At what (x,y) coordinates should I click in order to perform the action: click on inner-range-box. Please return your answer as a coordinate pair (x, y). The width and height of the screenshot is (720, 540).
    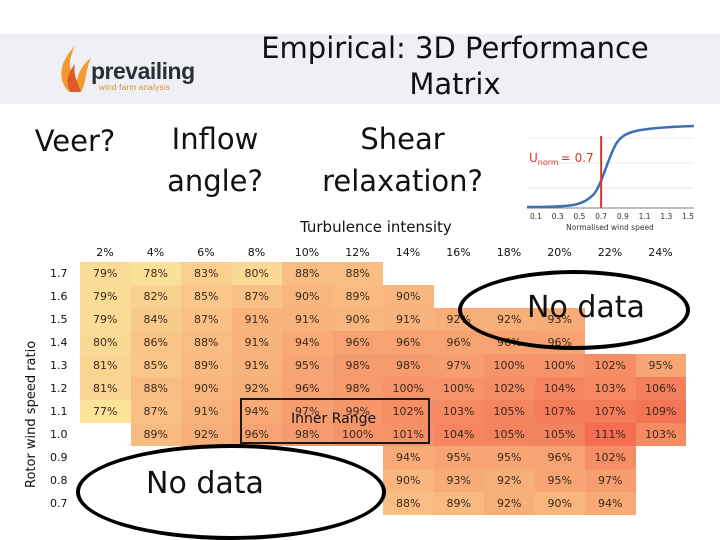
    Looking at the image, I should click on (335, 421).